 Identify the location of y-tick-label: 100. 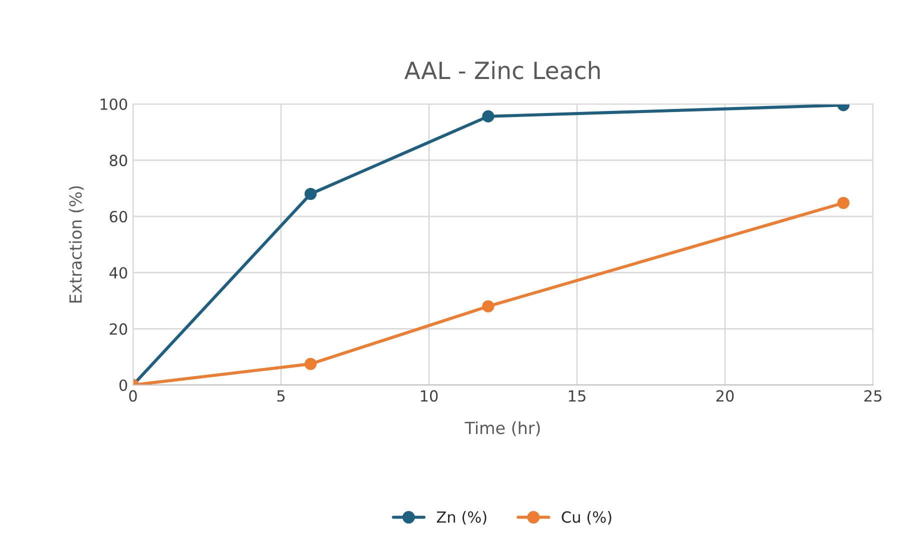
(114, 104).